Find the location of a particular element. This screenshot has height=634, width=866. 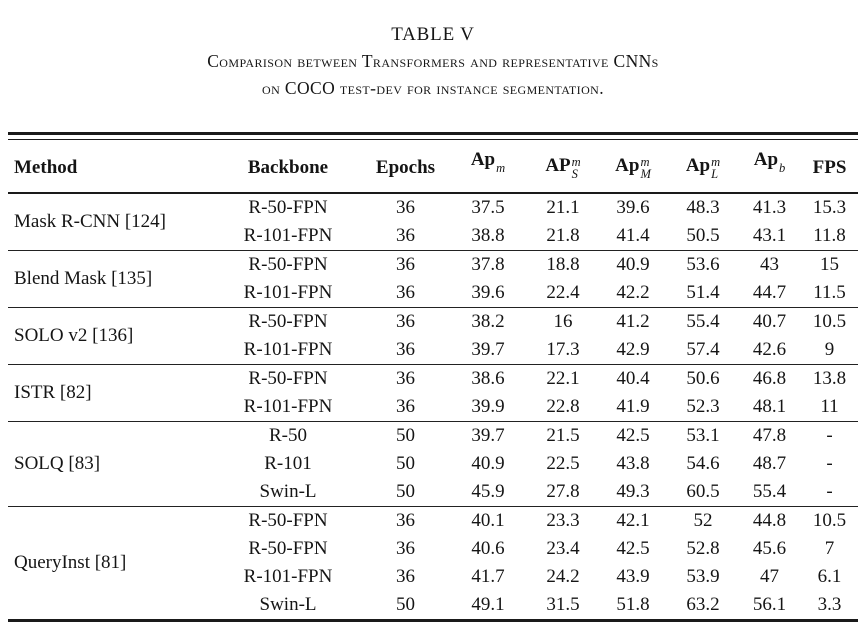

table-cell: 52.3 is located at coordinates (703, 406).